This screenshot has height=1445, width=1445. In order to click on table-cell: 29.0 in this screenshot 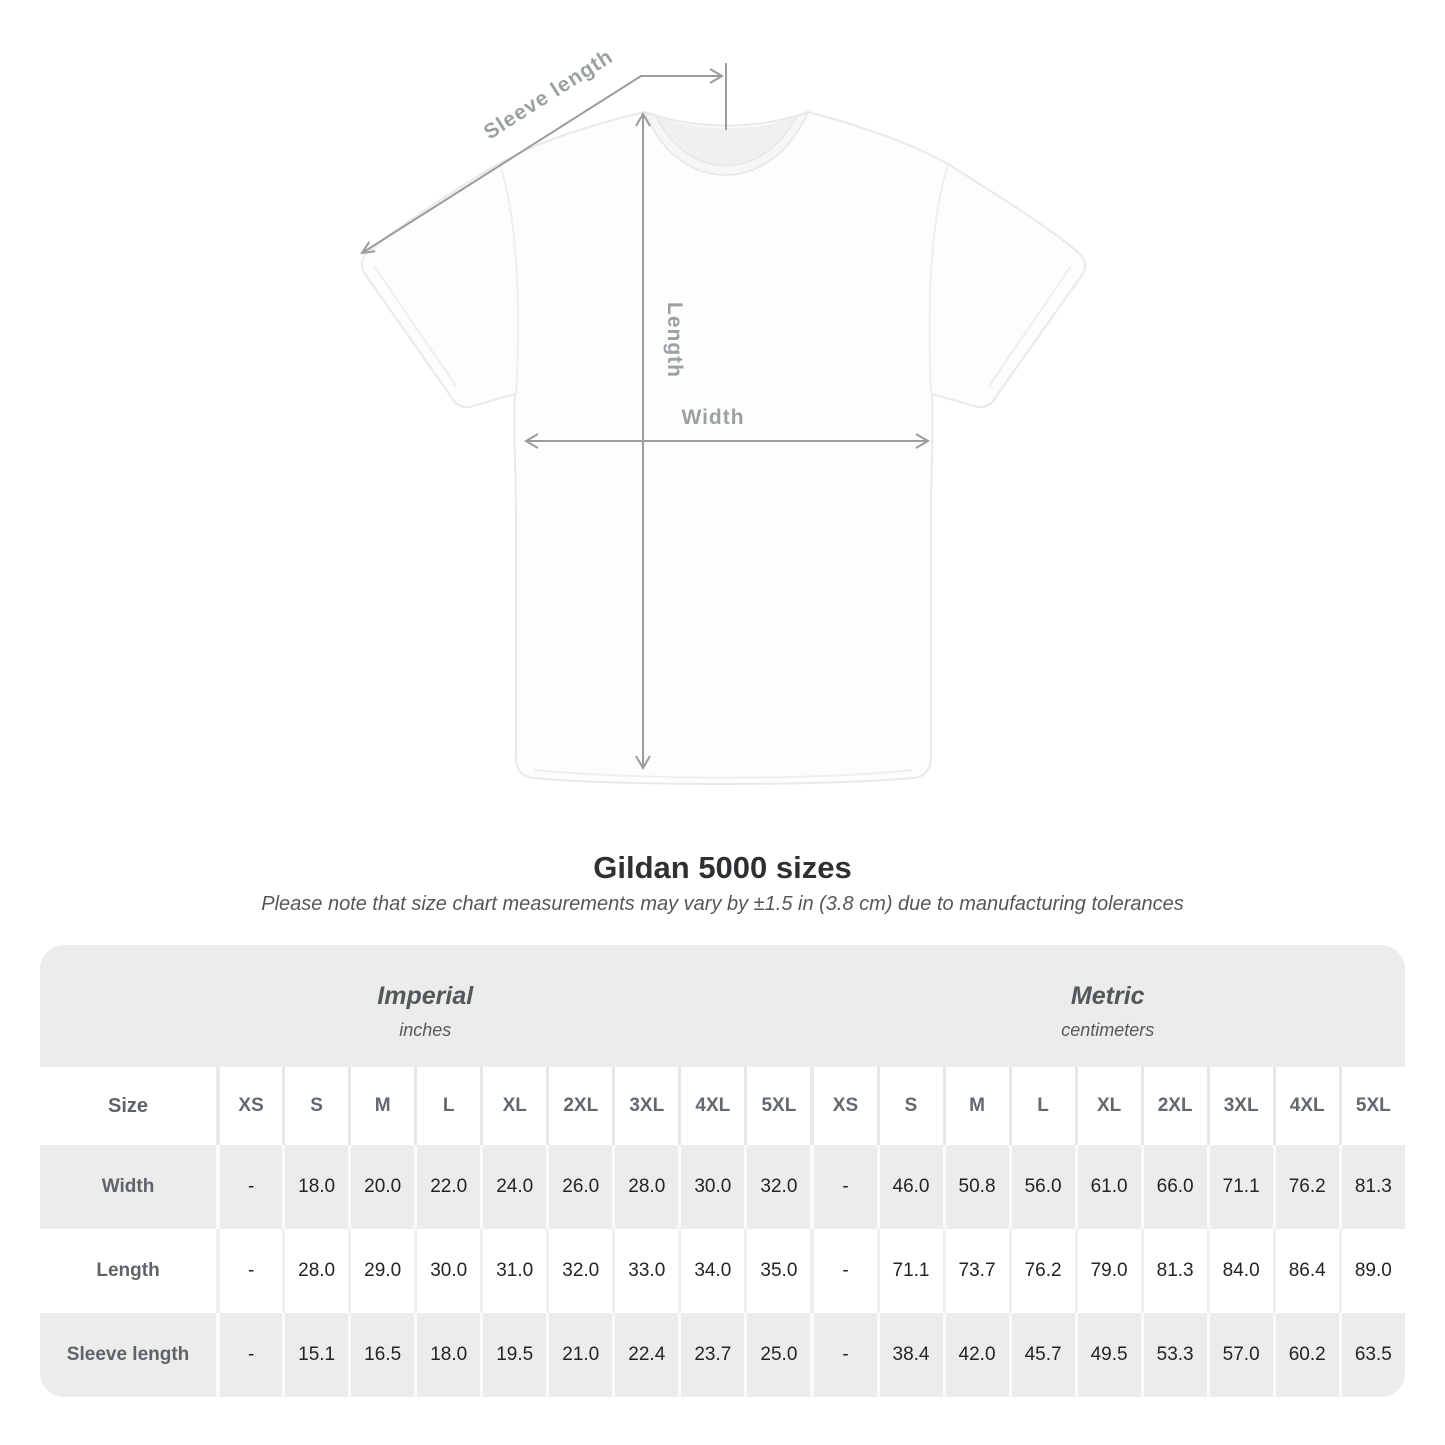, I will do `click(381, 1271)`.